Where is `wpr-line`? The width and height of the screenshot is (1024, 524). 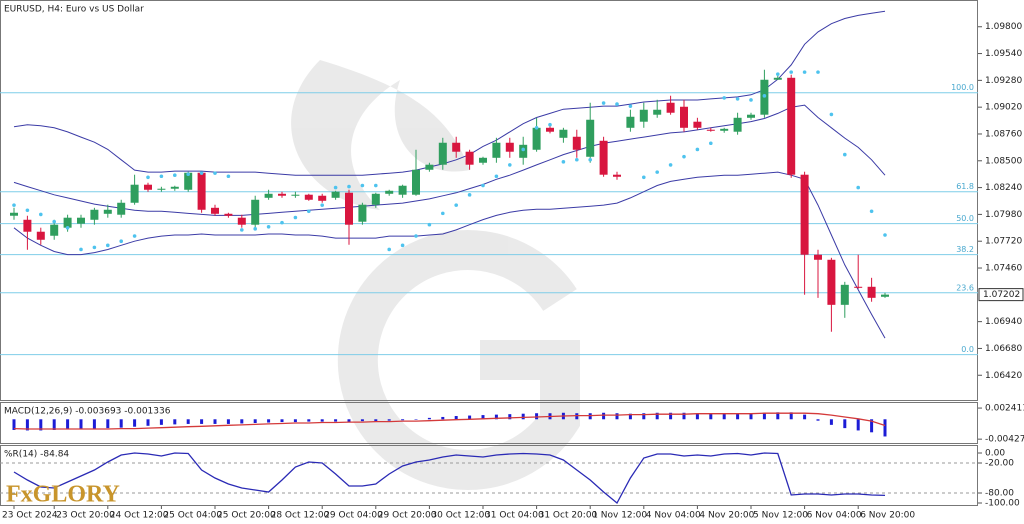 wpr-line is located at coordinates (449, 478).